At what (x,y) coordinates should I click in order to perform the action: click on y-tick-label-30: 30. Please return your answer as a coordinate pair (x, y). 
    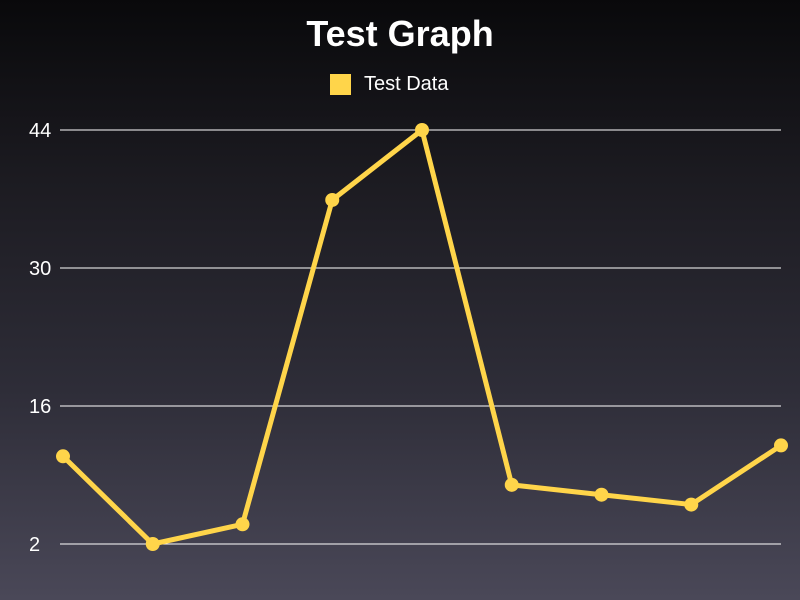
    Looking at the image, I should click on (40, 269).